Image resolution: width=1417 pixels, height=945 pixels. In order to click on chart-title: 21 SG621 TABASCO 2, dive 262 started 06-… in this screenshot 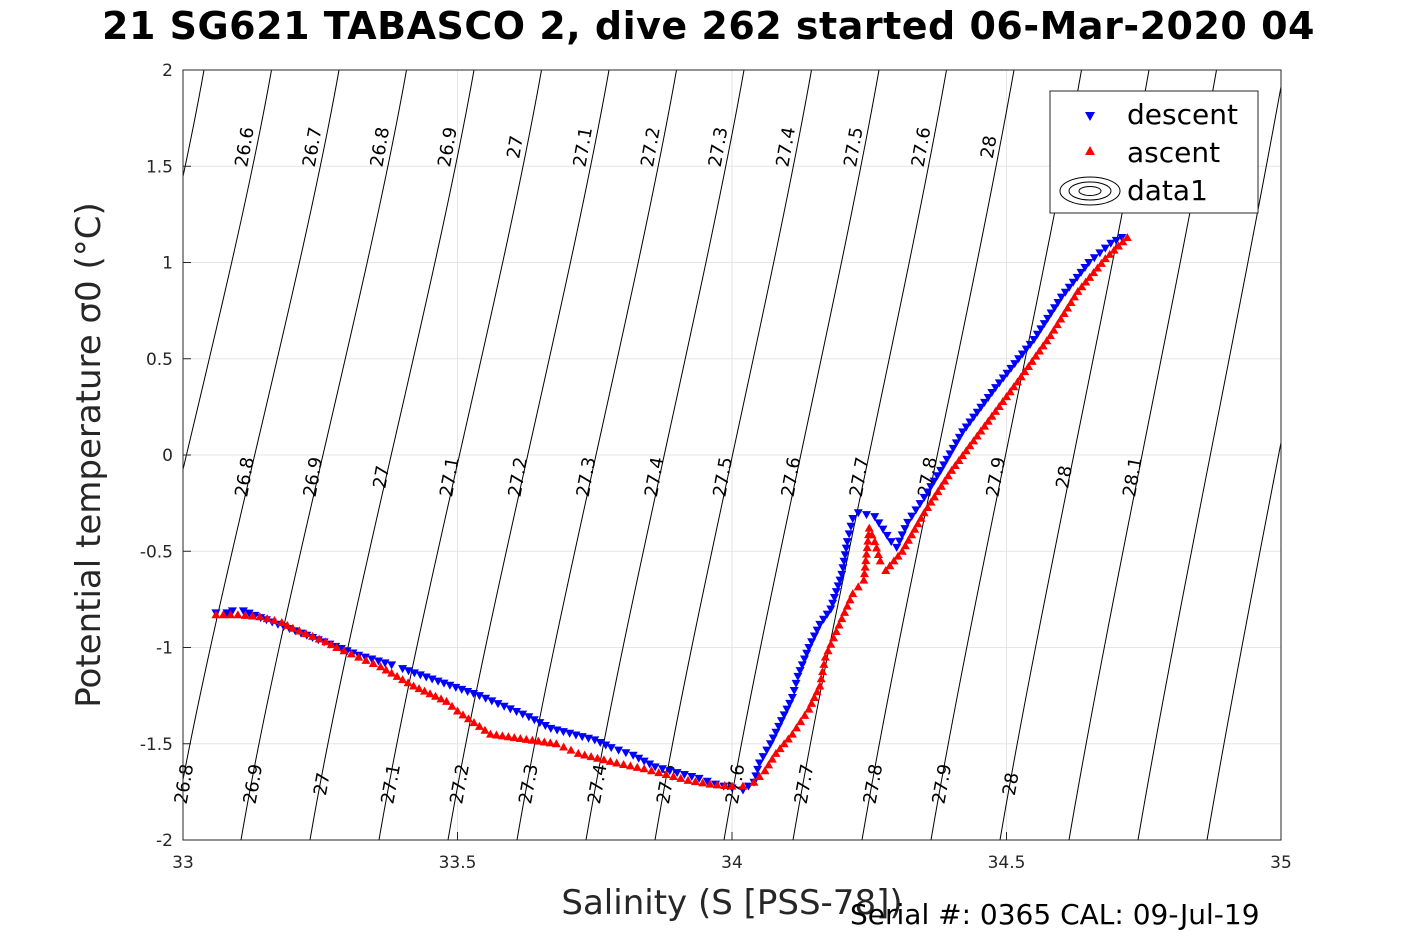, I will do `click(708, 26)`.